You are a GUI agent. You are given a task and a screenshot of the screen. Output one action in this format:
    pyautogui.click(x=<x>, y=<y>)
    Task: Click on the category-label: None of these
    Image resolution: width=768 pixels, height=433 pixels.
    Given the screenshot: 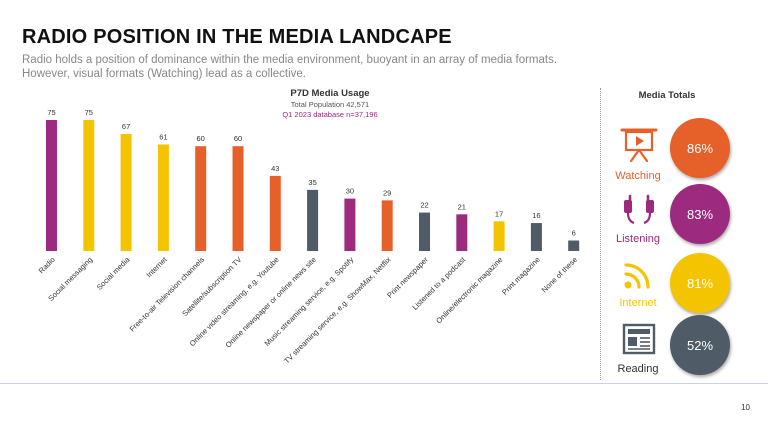 What is the action you would take?
    pyautogui.click(x=559, y=274)
    